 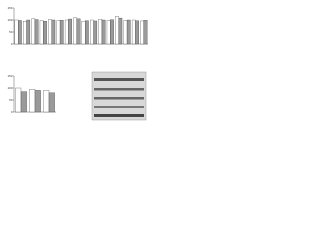 I want to click on western-blot, so click(x=119, y=96).